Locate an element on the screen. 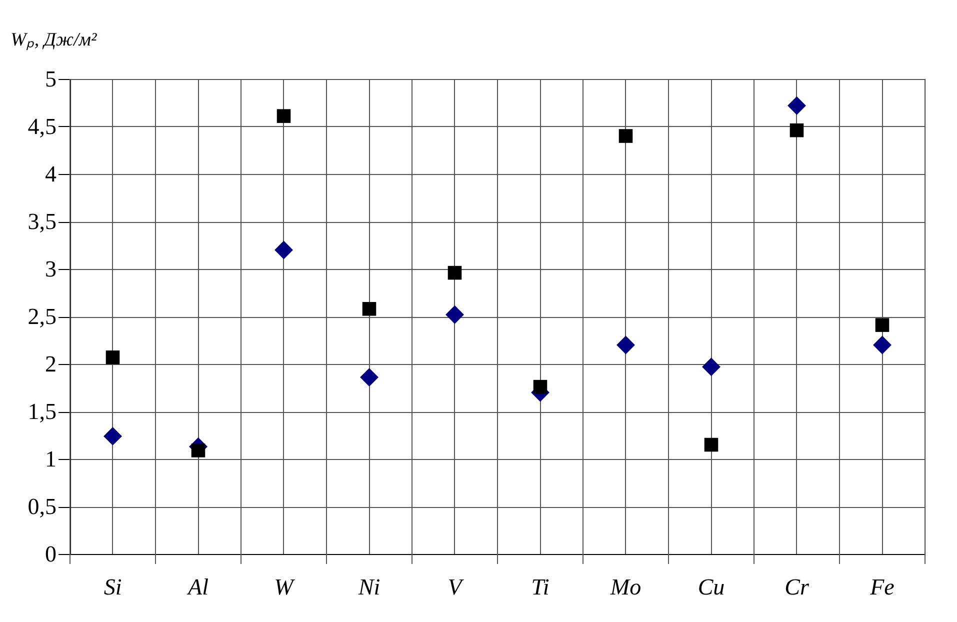  y-tick-label: 3 is located at coordinates (50, 269).